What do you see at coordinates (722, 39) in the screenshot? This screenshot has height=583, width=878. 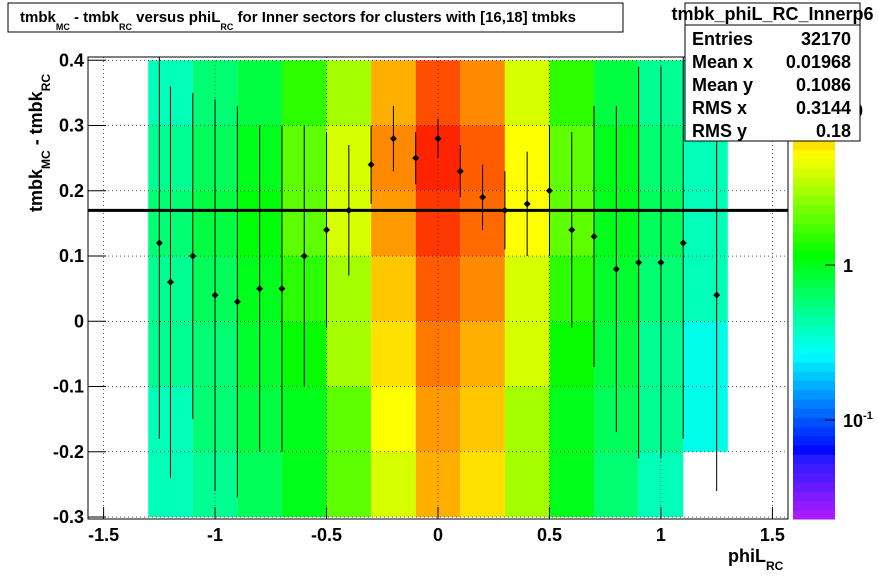 I see `stats-label: Entries` at bounding box center [722, 39].